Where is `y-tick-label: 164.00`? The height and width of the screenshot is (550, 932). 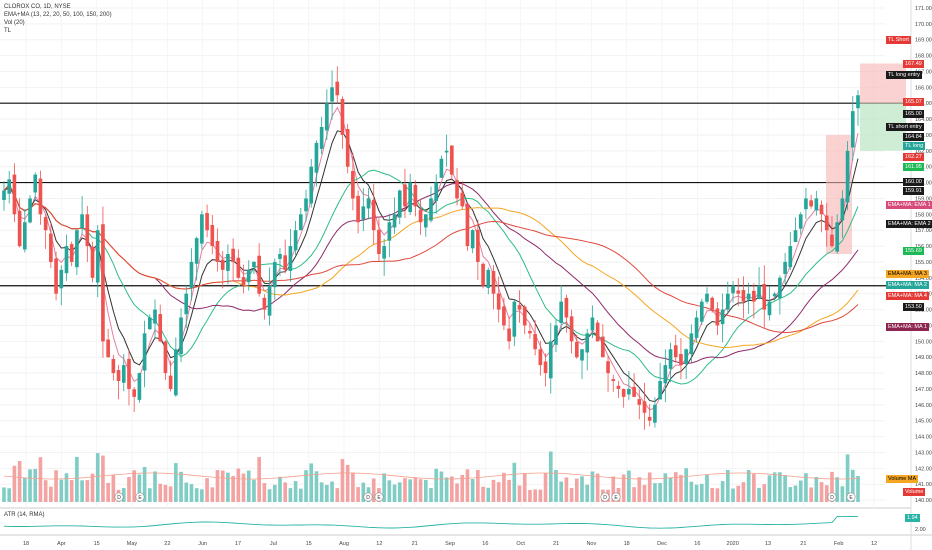
y-tick-label: 164.00 is located at coordinates (923, 120).